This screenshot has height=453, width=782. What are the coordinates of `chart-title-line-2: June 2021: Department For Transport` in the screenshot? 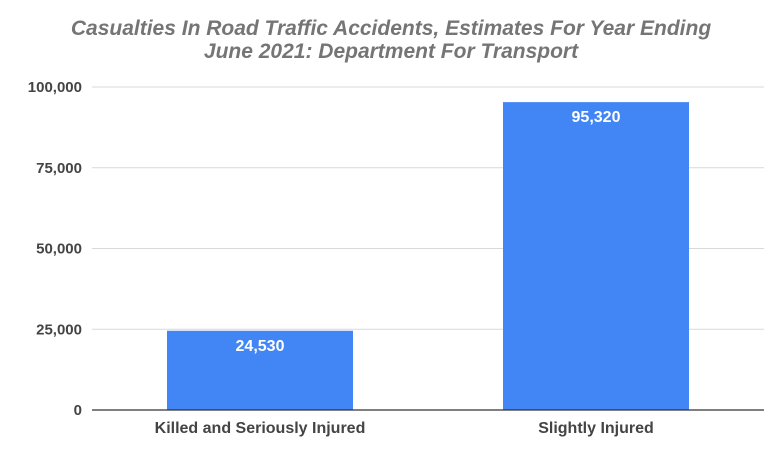 It's located at (391, 51).